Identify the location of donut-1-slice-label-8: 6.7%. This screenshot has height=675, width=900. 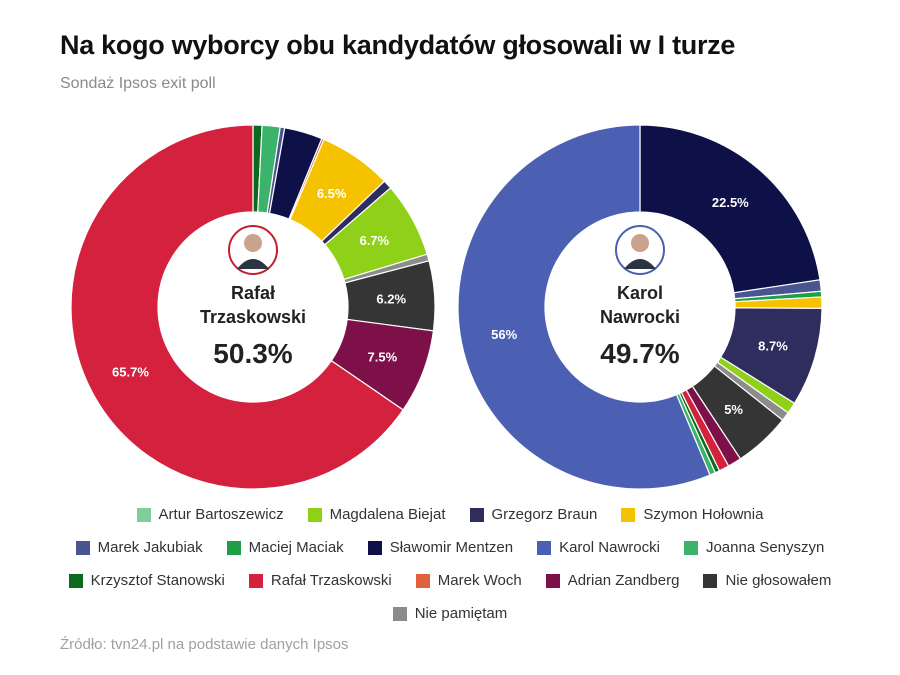
(374, 240).